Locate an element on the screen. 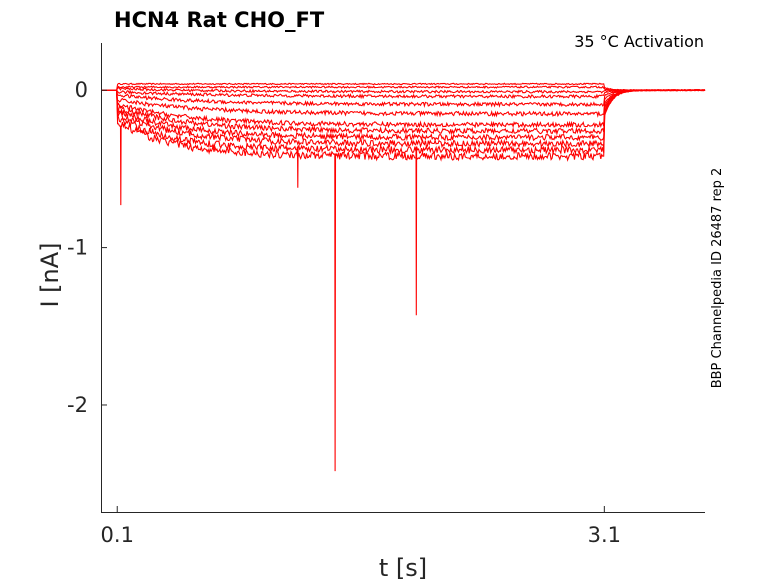 Image resolution: width=778 pixels, height=583 pixels. chart-title: HCN4 Rat CHO_FT is located at coordinates (219, 20).